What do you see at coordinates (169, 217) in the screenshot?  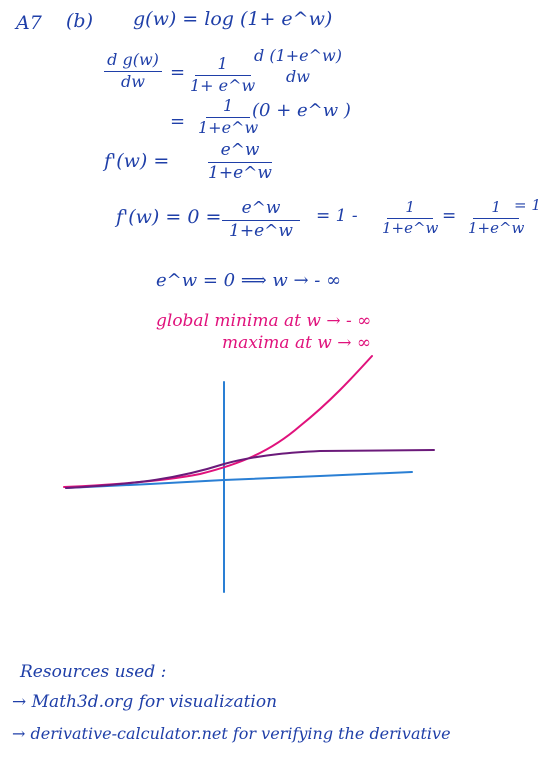 I see `stationary-condition: f'(w) = 0 =` at bounding box center [169, 217].